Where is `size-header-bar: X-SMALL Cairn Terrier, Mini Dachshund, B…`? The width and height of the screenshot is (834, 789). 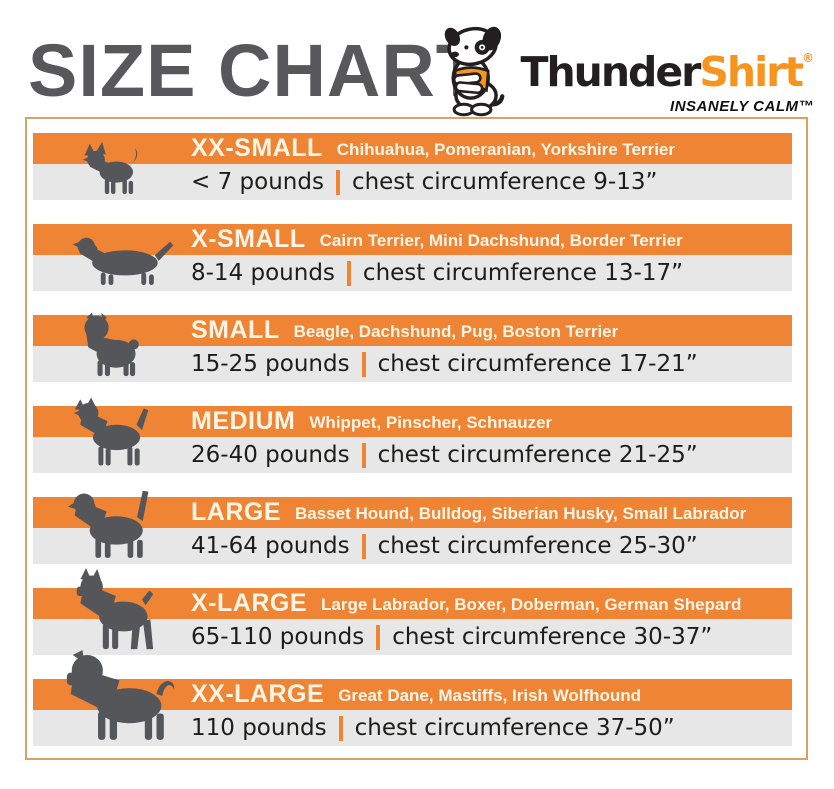
size-header-bar: X-SMALL Cairn Terrier, Mini Dachshund, B… is located at coordinates (412, 239).